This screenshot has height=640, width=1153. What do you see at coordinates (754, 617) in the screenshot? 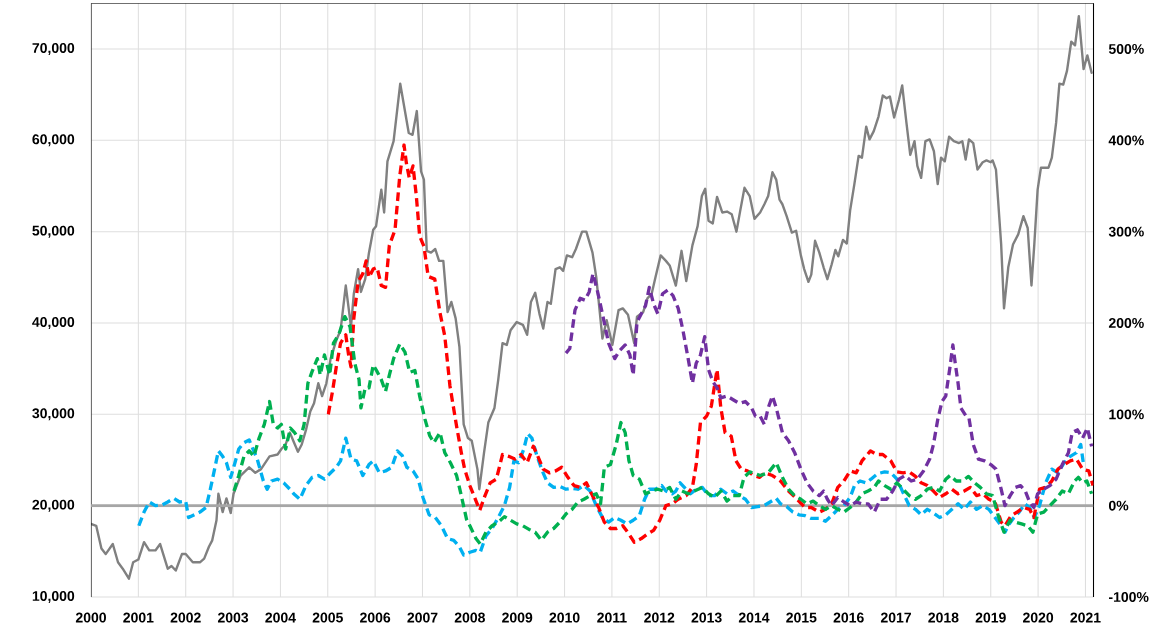
I see `x-tick-label: 2014` at bounding box center [754, 617].